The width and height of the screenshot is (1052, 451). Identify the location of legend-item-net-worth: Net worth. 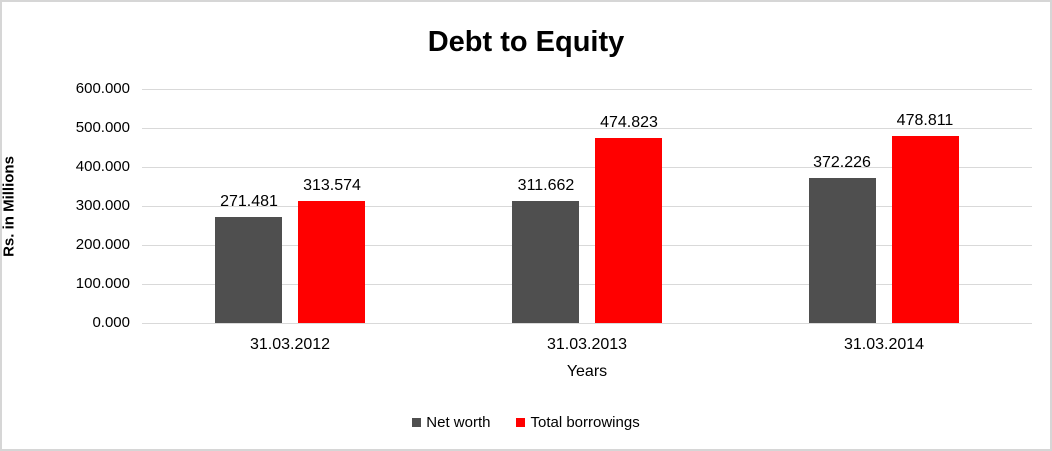
(451, 422).